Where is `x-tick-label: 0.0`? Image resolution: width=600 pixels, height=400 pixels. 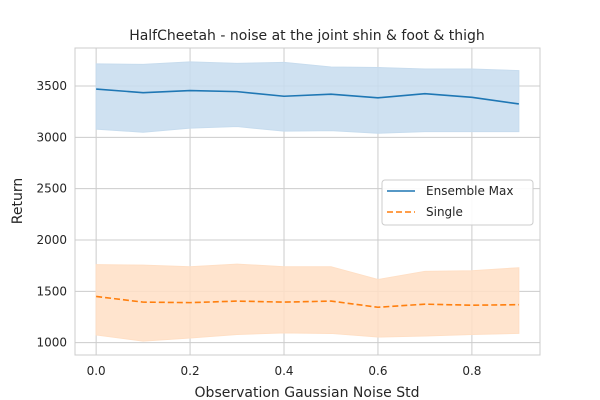
x-tick-label: 0.0 is located at coordinates (96, 371).